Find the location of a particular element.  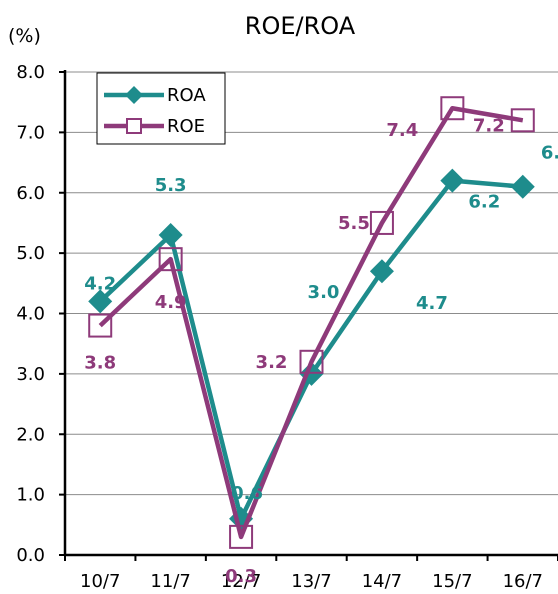

unit-label: (%) is located at coordinates (24, 36).